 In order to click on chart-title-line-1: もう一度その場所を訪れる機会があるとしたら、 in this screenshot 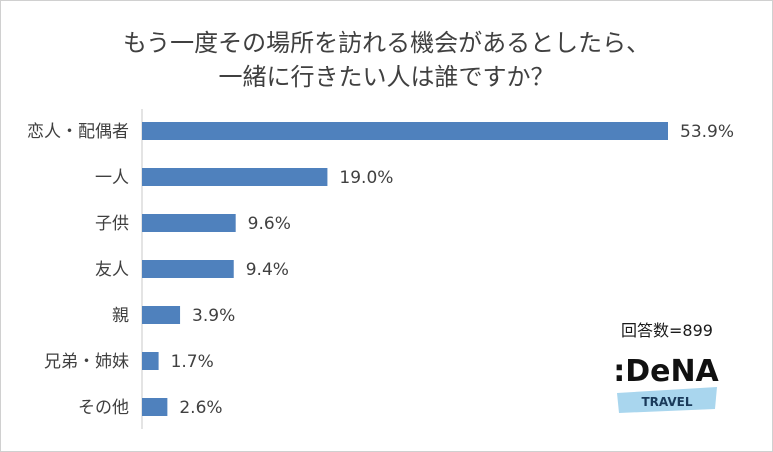, I will do `click(386, 43)`.